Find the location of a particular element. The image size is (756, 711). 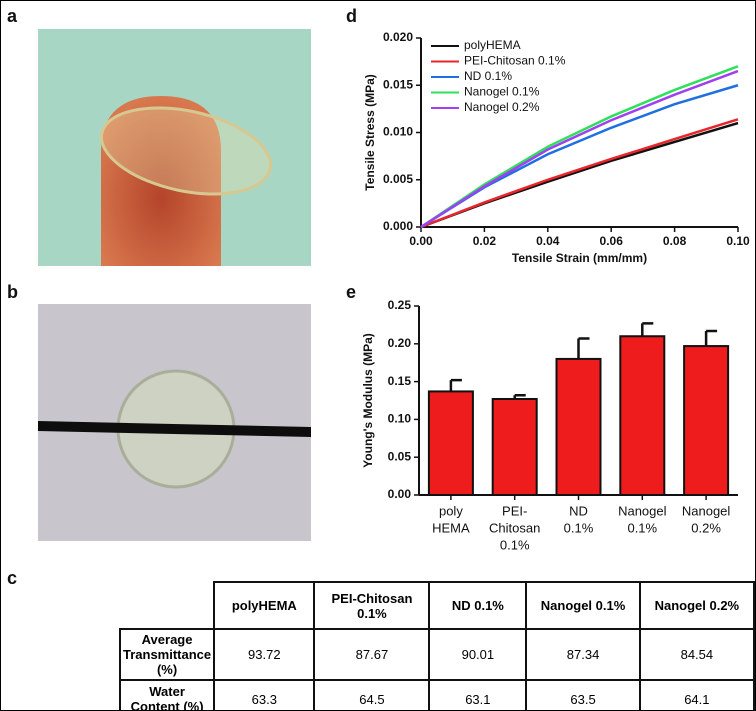

x-tick-label: 0.10 is located at coordinates (738, 241).